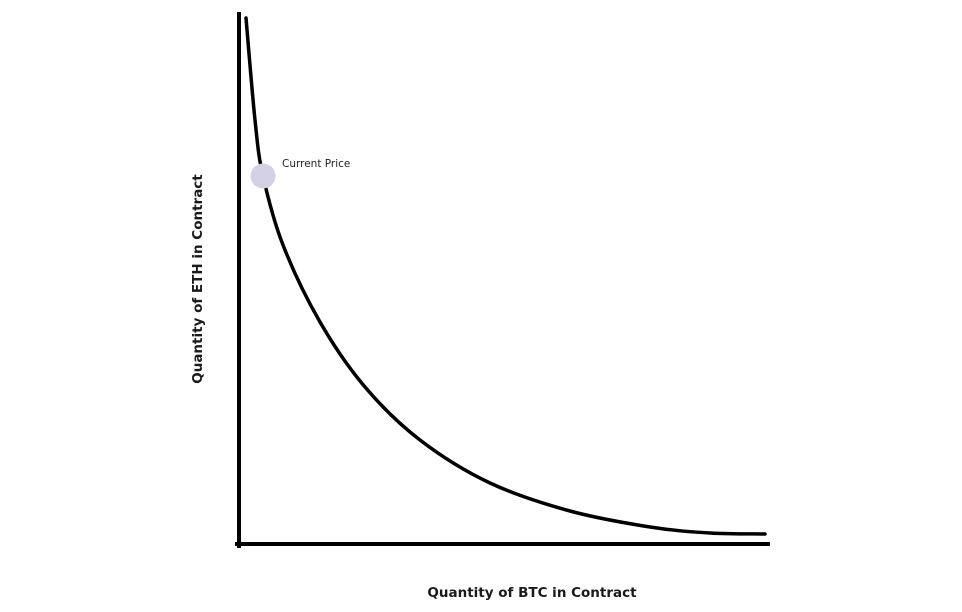 This screenshot has width=962, height=612. Describe the element at coordinates (532, 593) in the screenshot. I see `x-axis-title: Quantity of BTC in Contract` at that location.